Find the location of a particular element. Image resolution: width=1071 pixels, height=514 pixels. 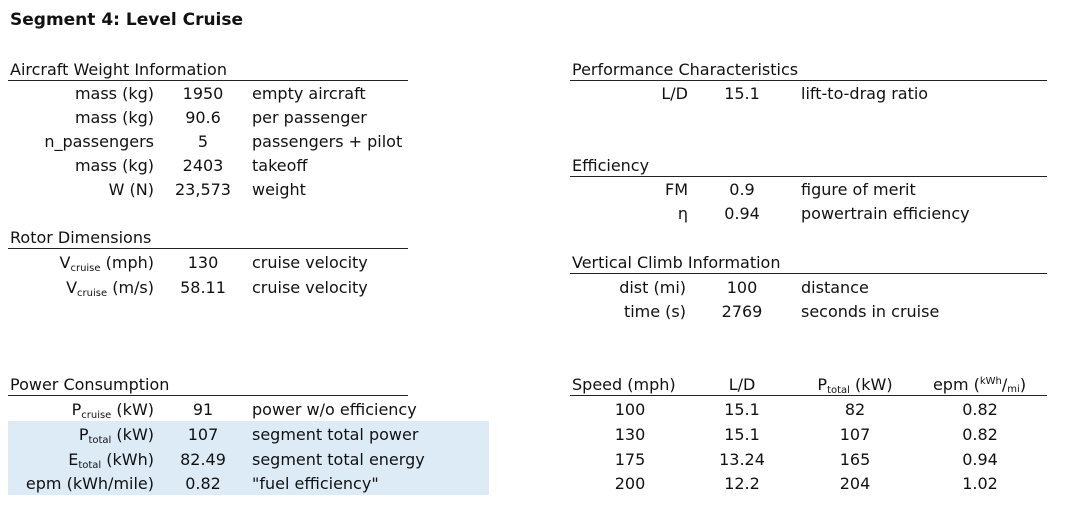

epm-cell: 0.94 is located at coordinates (980, 459).